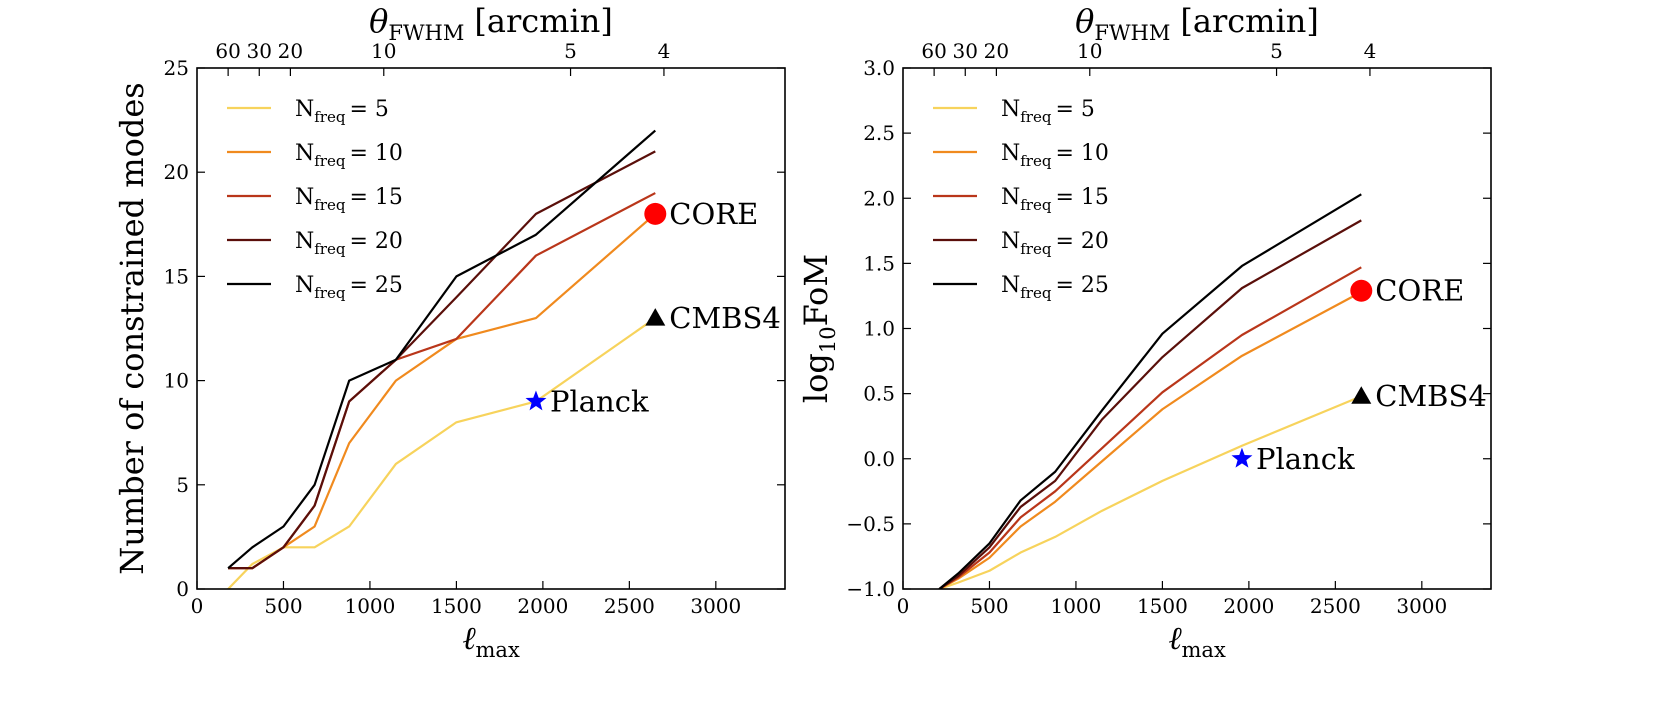 The image size is (1661, 712). What do you see at coordinates (182, 589) in the screenshot?
I see `y-tick-label: 0` at bounding box center [182, 589].